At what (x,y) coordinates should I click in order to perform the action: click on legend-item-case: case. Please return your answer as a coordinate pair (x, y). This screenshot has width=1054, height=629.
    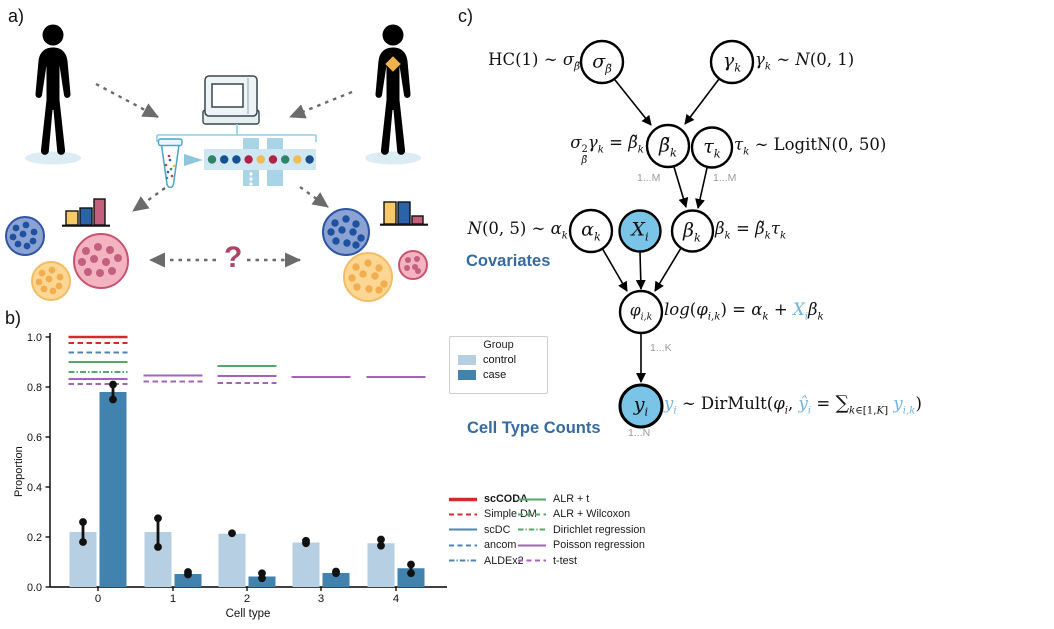
    Looking at the image, I should click on (502, 375).